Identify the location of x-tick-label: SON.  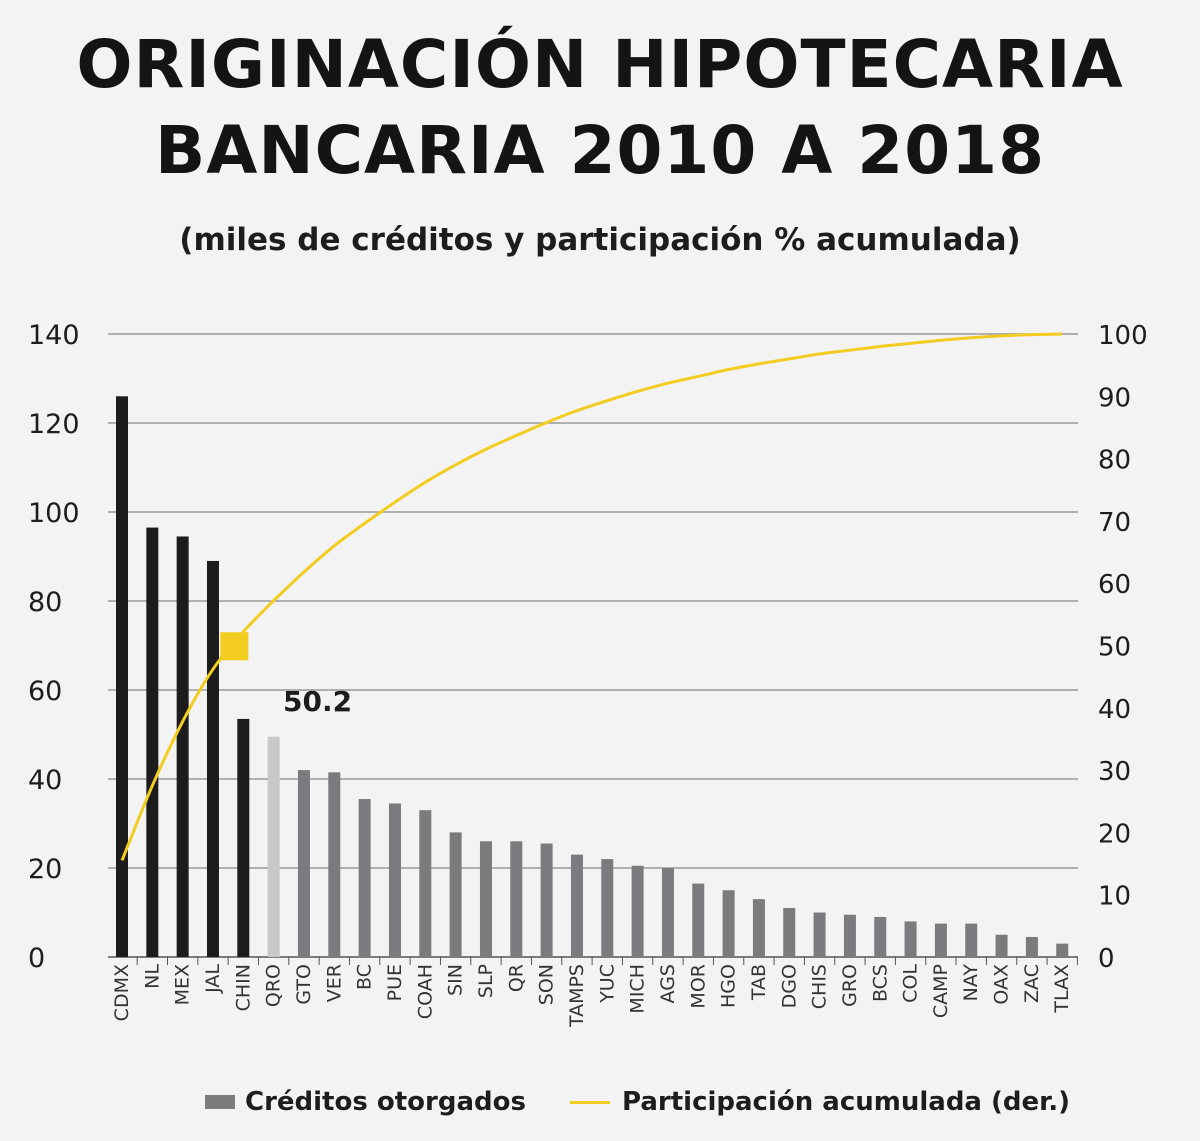
(547, 984).